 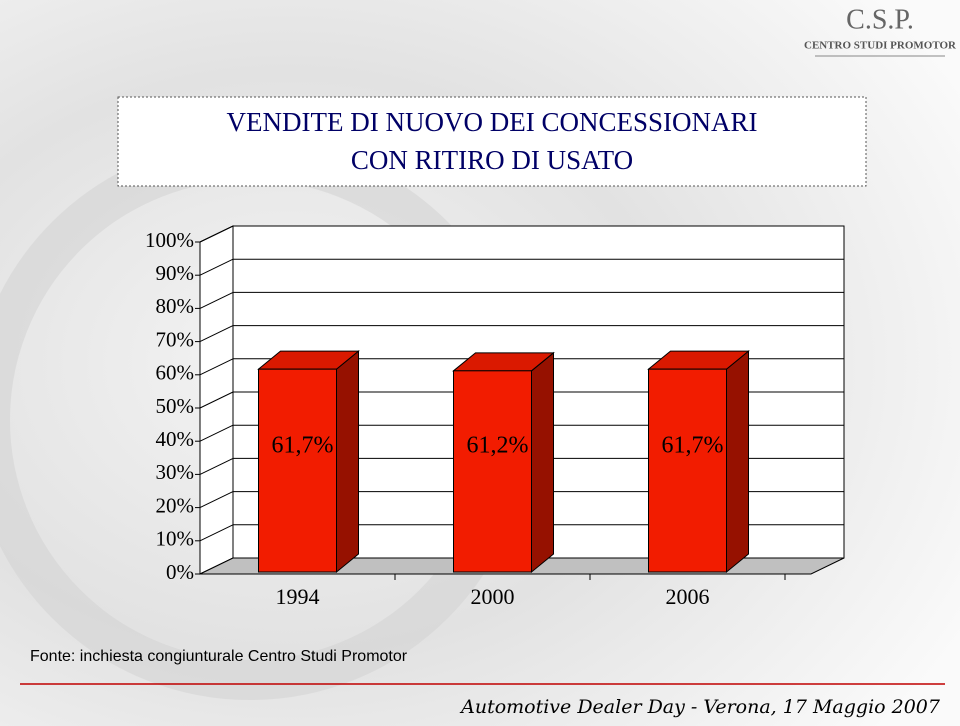 What do you see at coordinates (298, 596) in the screenshot?
I see `x-tick-label: 1994` at bounding box center [298, 596].